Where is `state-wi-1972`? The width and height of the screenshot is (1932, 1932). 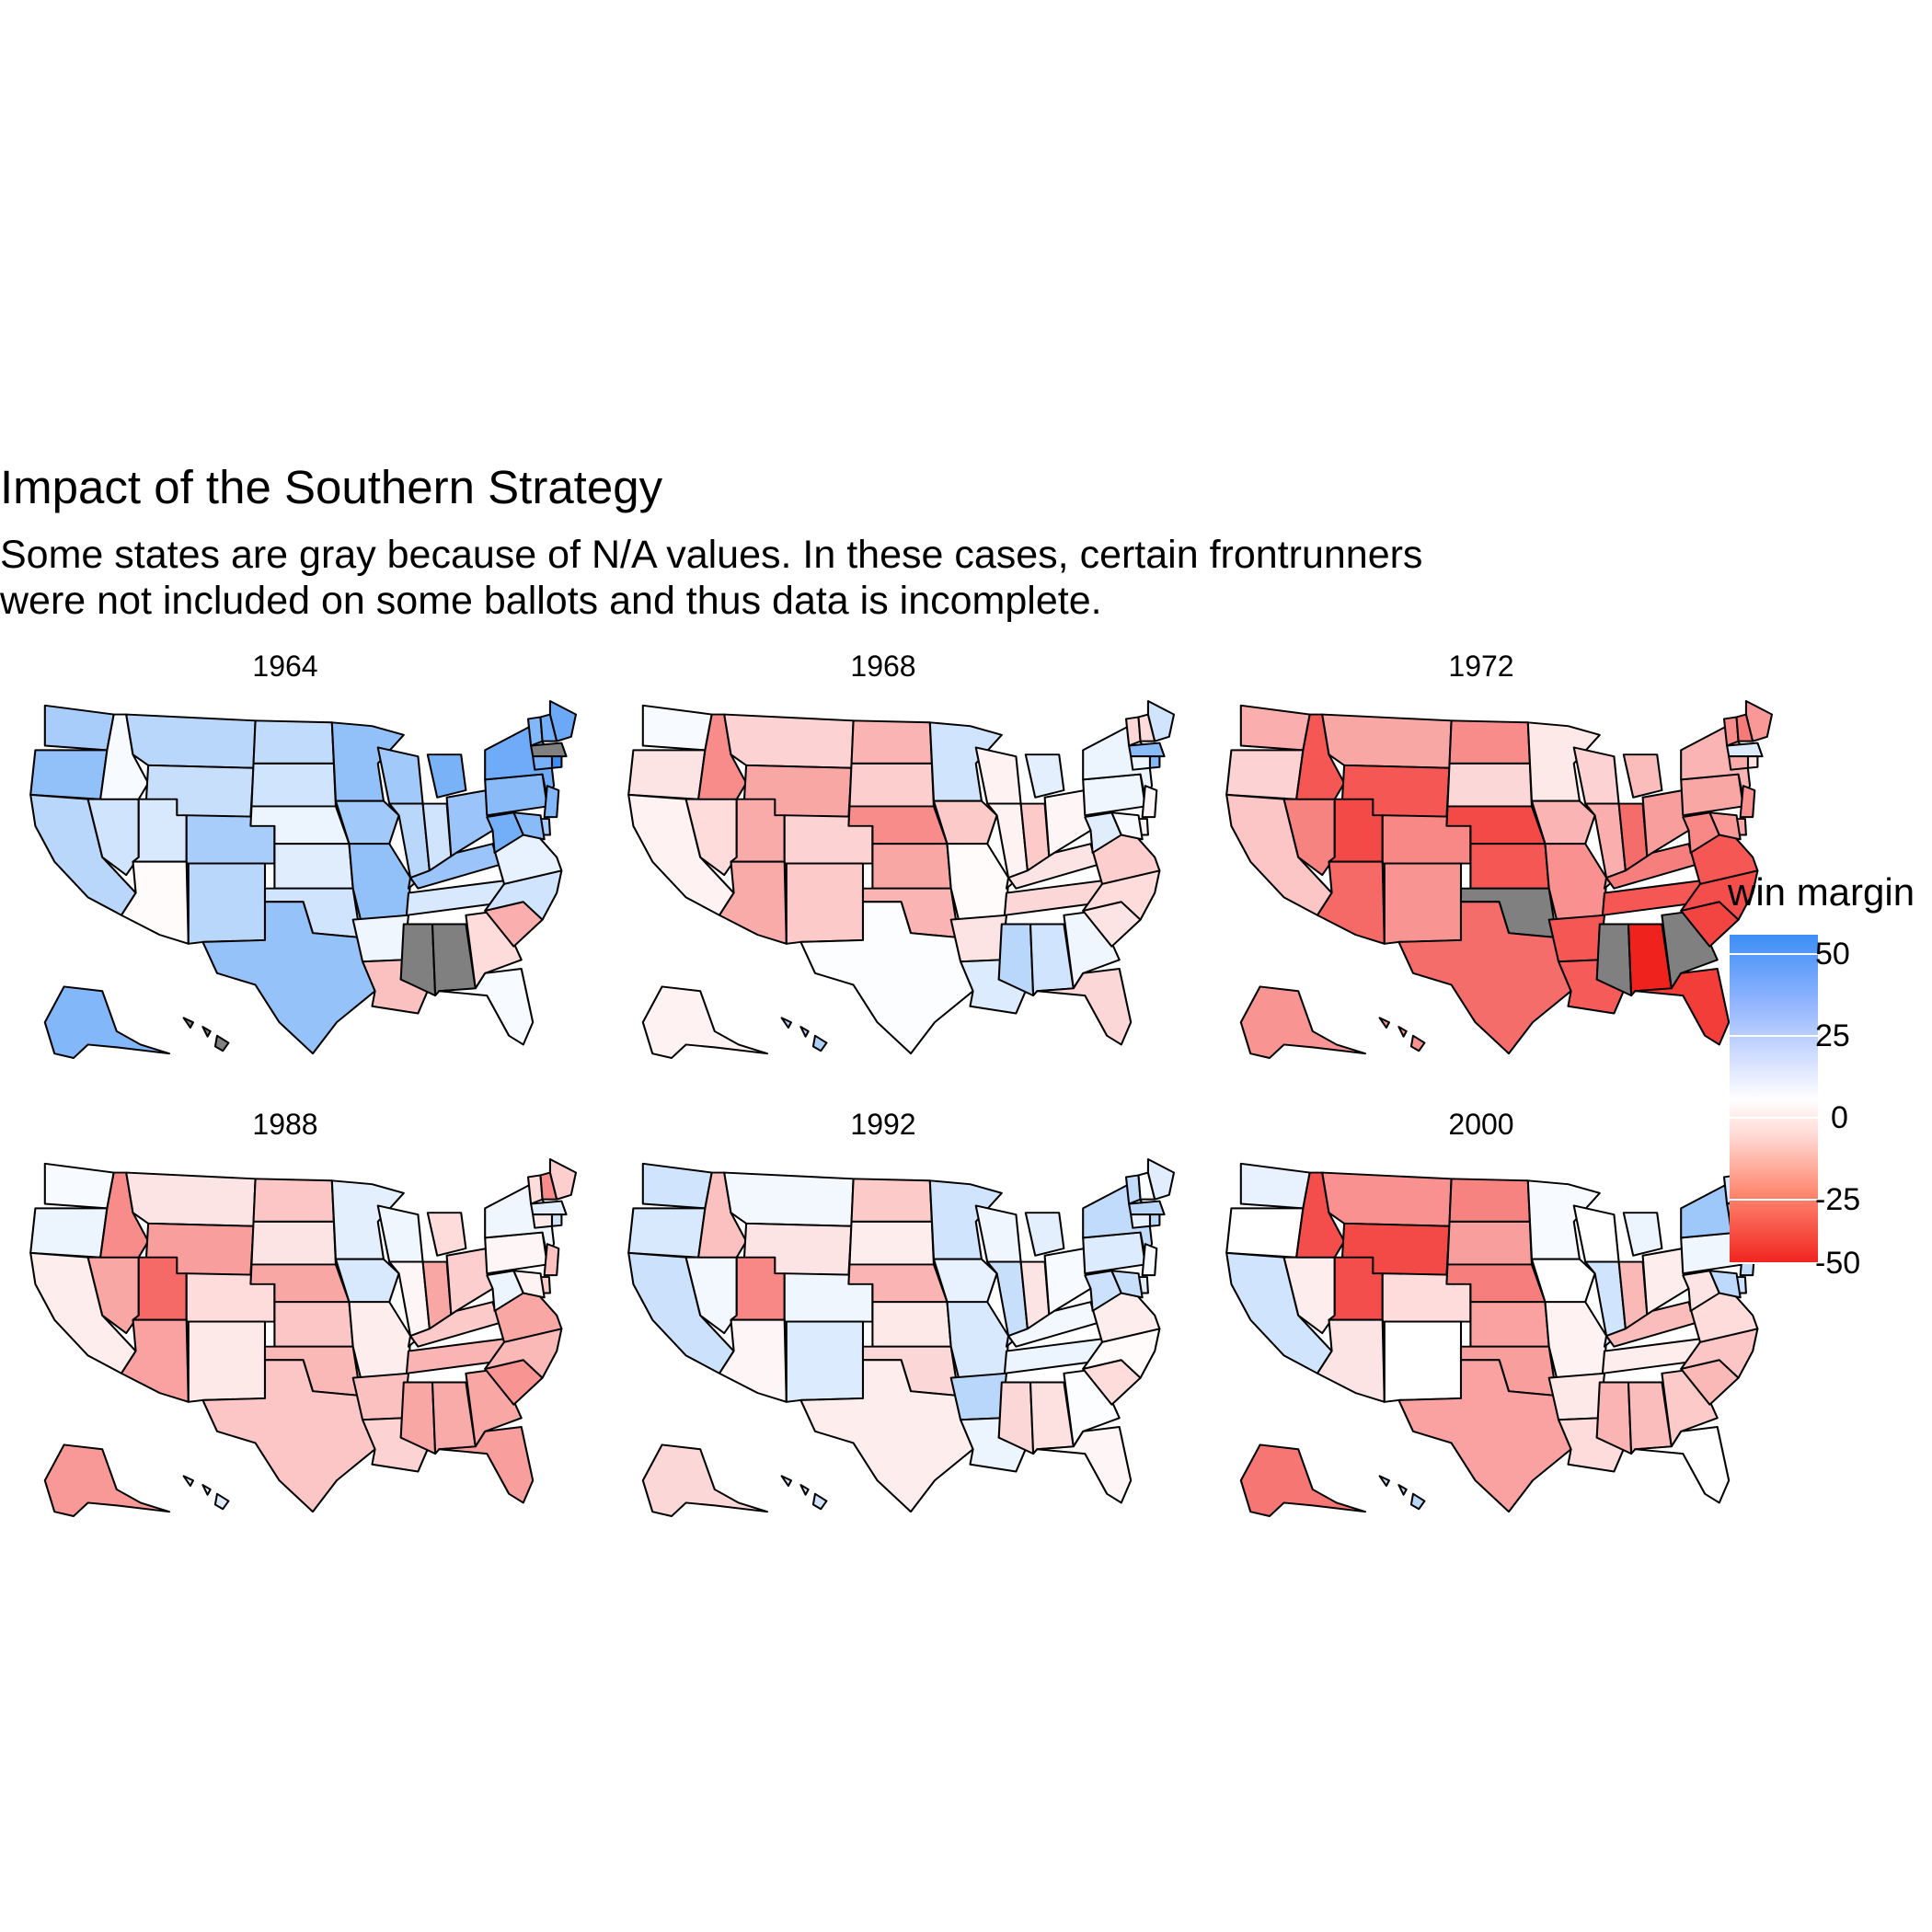
state-wi-1972 is located at coordinates (1596, 775).